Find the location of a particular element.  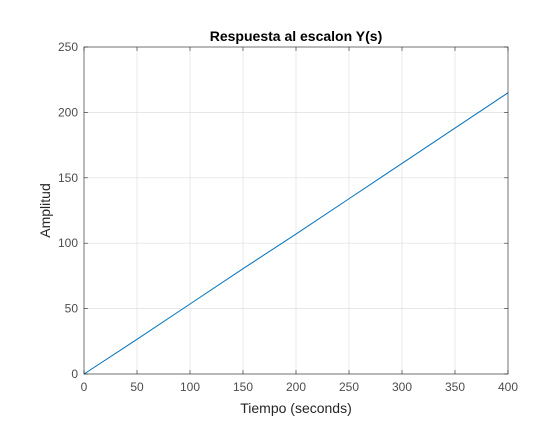

y-tick-label: 0 is located at coordinates (74, 374).